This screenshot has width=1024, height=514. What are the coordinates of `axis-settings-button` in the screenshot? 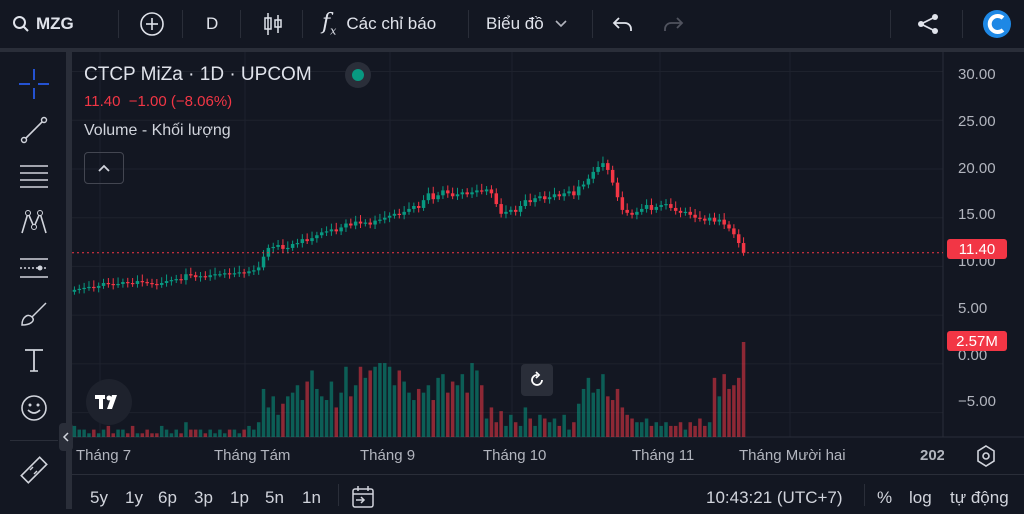 It's located at (986, 458).